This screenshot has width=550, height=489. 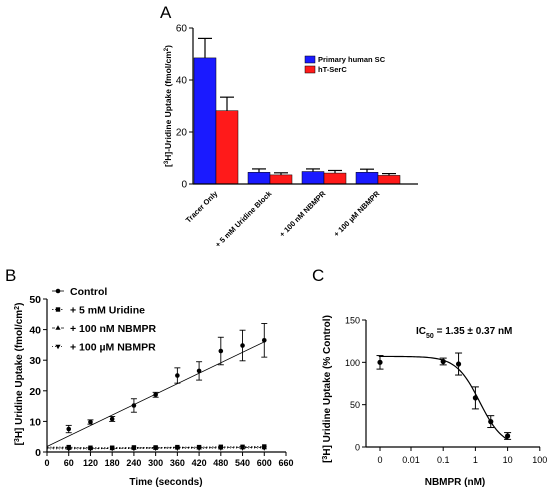 What do you see at coordinates (357, 214) in the screenshot?
I see `panel-a-category-label: + 100 µM NBMPR` at bounding box center [357, 214].